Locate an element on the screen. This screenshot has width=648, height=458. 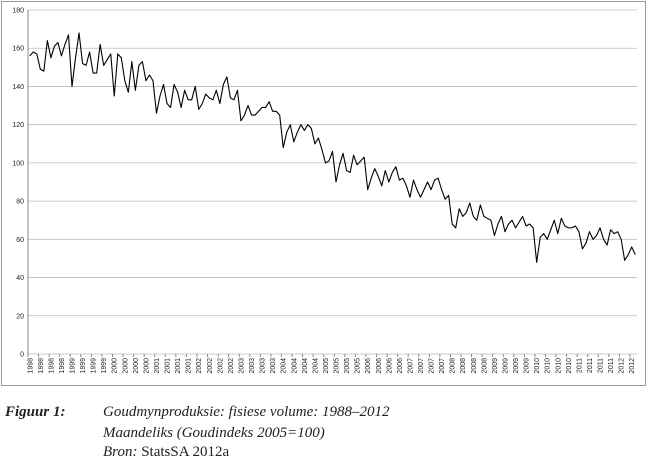
y-tick-label: 100 is located at coordinates (18, 163).